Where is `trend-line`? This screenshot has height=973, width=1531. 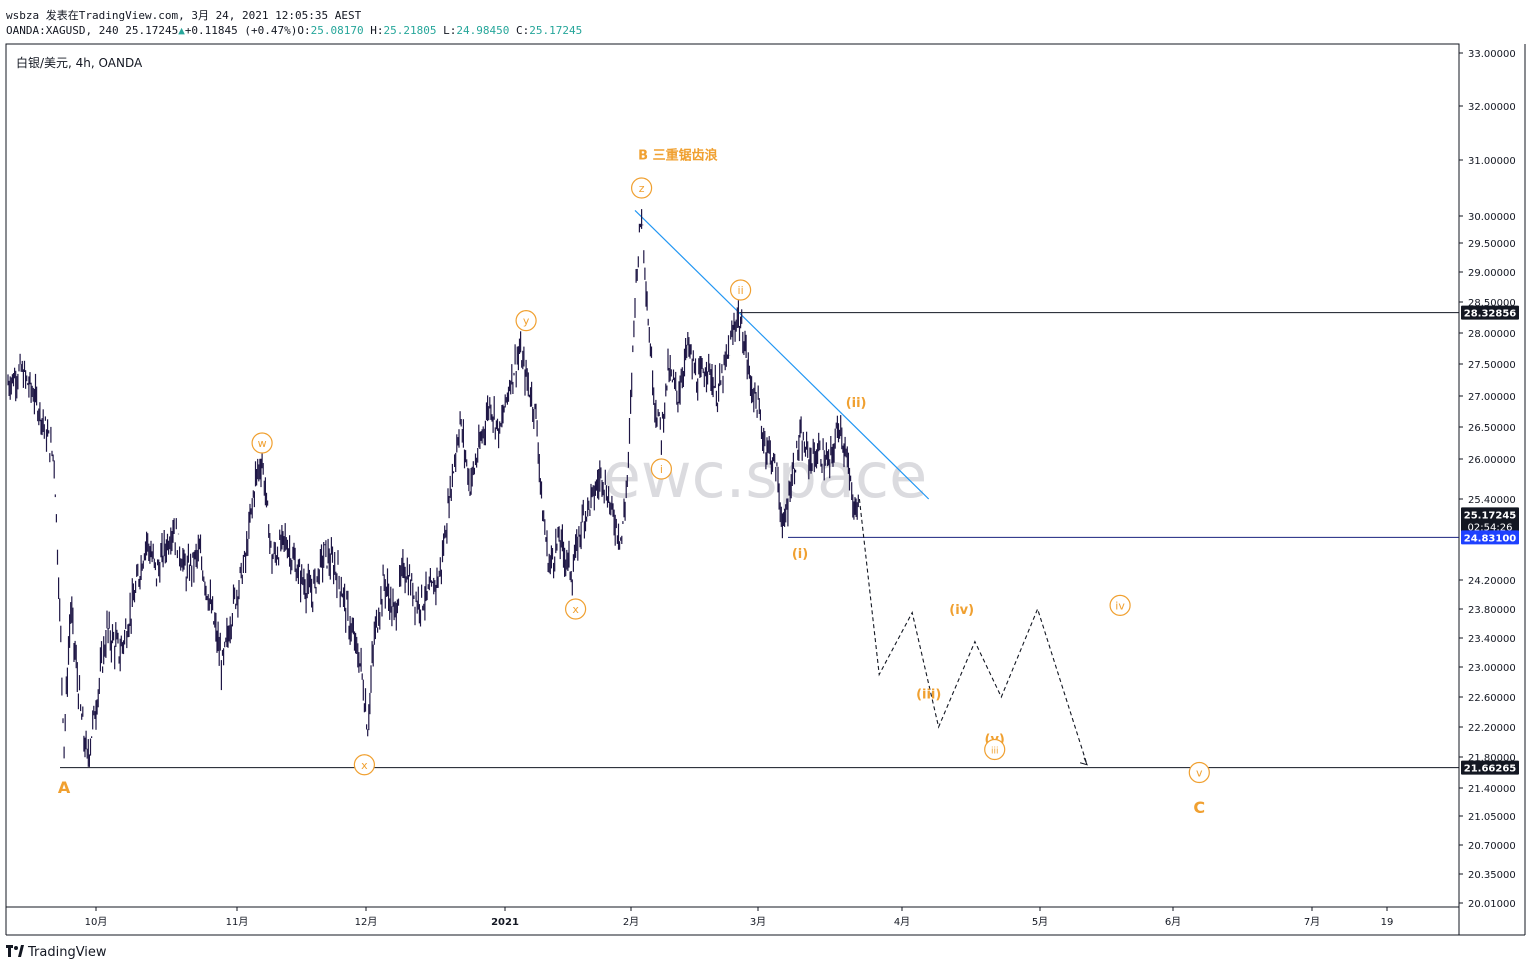 trend-line is located at coordinates (782, 354).